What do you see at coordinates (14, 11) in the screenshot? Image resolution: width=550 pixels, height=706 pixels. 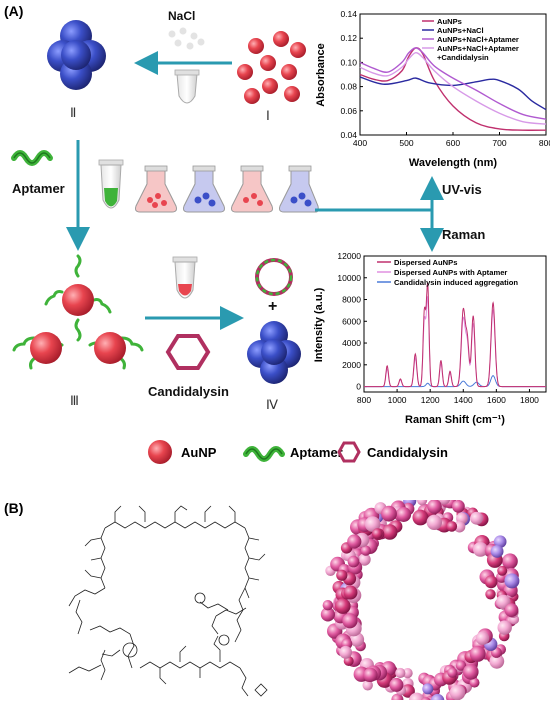 I see `panel-a-label: (A)` at bounding box center [14, 11].